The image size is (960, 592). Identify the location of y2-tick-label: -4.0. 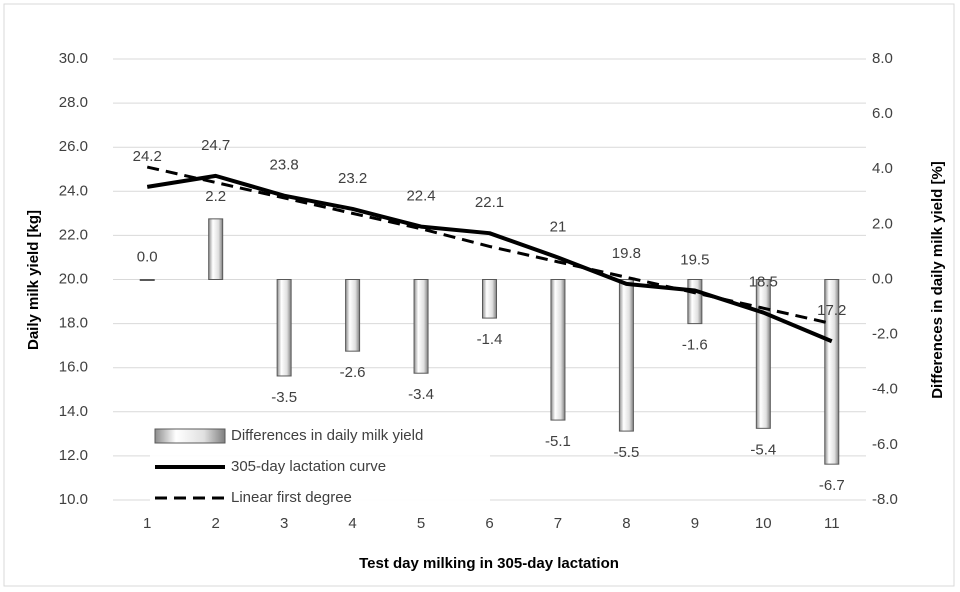
(885, 389).